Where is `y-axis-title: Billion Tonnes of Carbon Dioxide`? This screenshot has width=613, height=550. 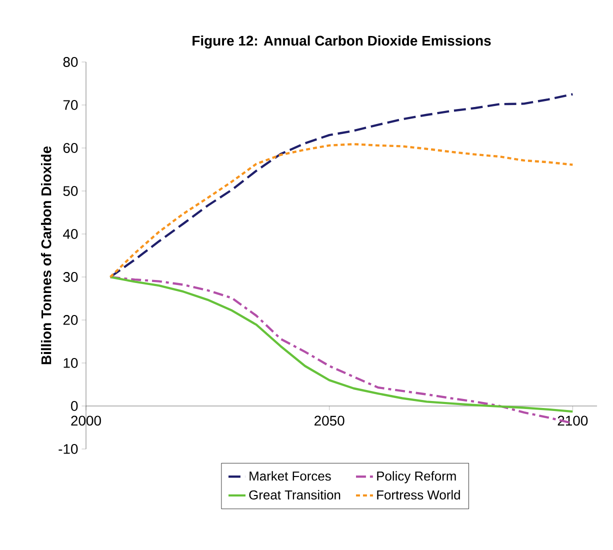
y-axis-title: Billion Tonnes of Carbon Dioxide is located at coordinates (46, 255).